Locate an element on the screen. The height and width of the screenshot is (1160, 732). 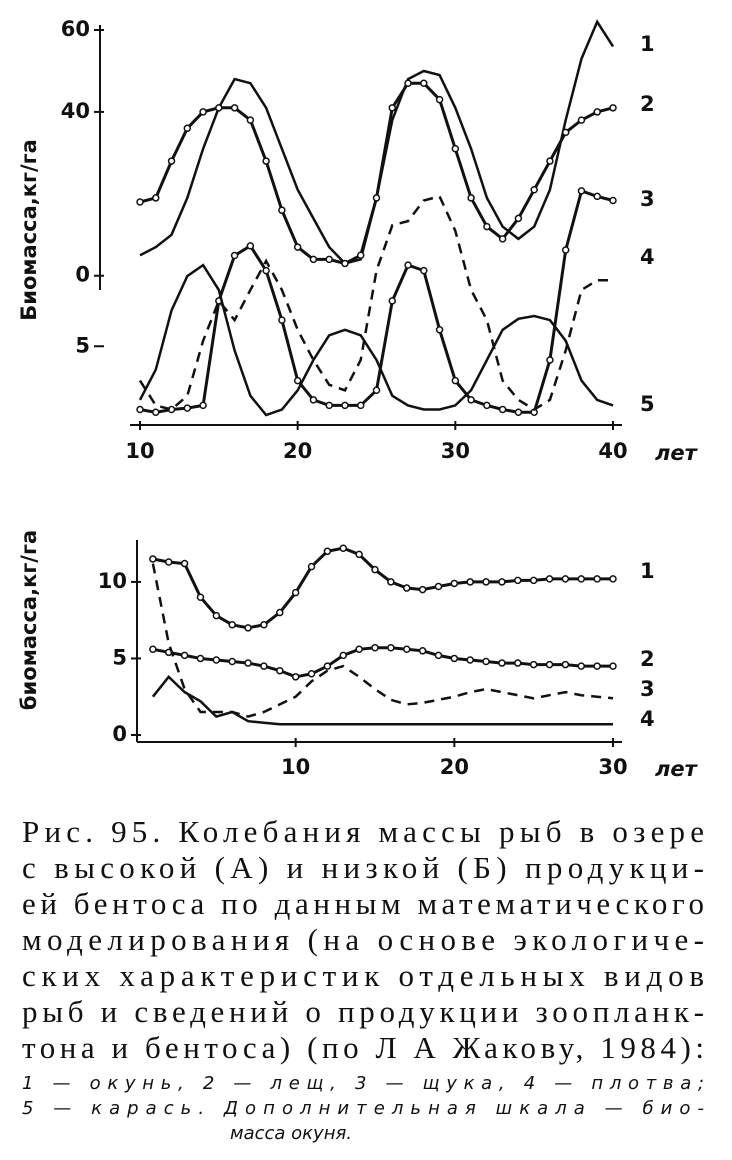
caption-line: ей бентоса по данным математического is located at coordinates (363, 903).